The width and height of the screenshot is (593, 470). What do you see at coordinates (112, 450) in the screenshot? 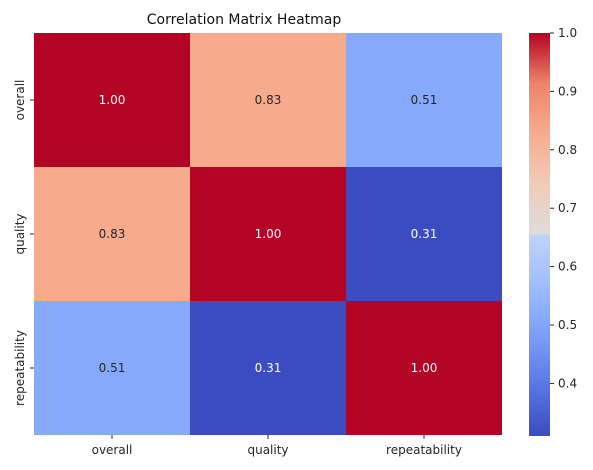
I see `x-tick-label: overall` at bounding box center [112, 450].